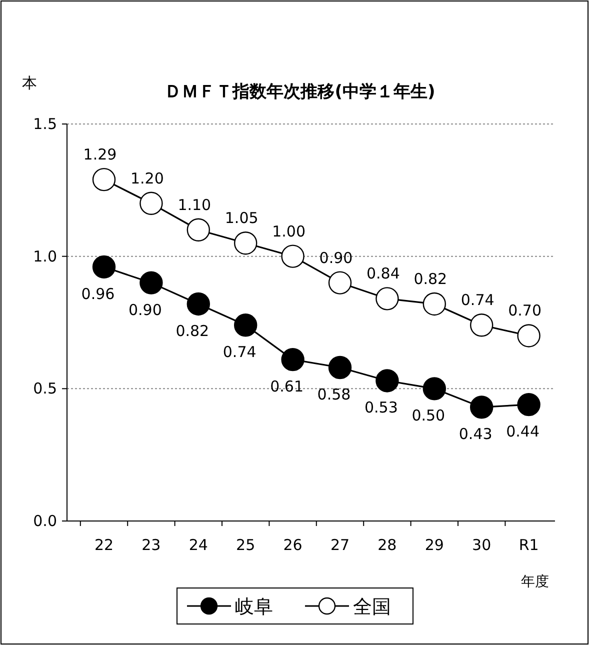  I want to click on legend-label: 岐阜, so click(254, 607).